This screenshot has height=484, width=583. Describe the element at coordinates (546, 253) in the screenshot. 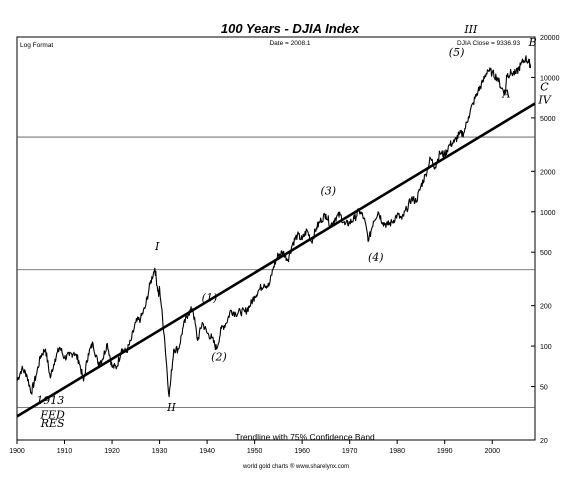

I see `y-tick-label: 500` at that location.